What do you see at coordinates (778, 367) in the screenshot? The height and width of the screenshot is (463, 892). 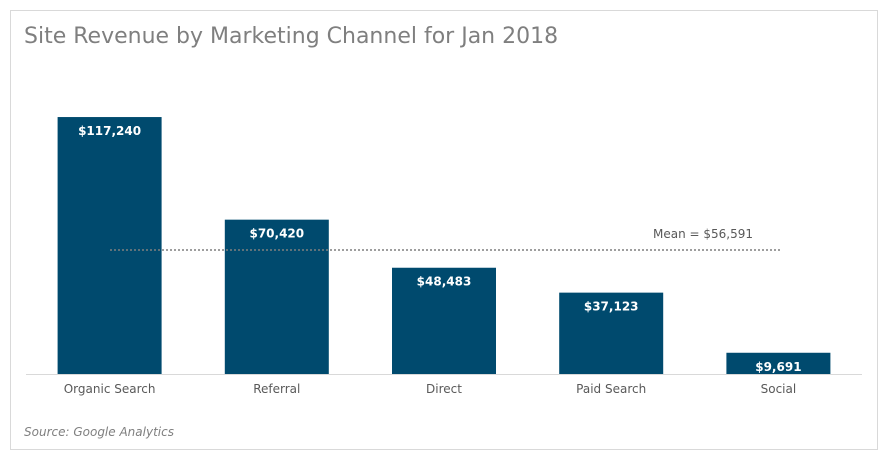 I see `data-label: $9,691` at bounding box center [778, 367].